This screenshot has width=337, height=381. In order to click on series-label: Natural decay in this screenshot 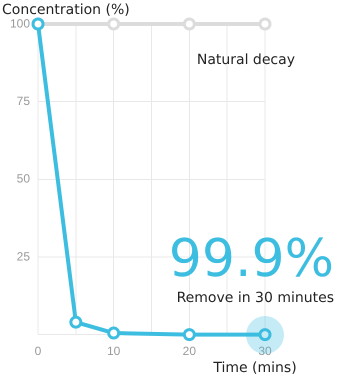, I will do `click(245, 60)`.